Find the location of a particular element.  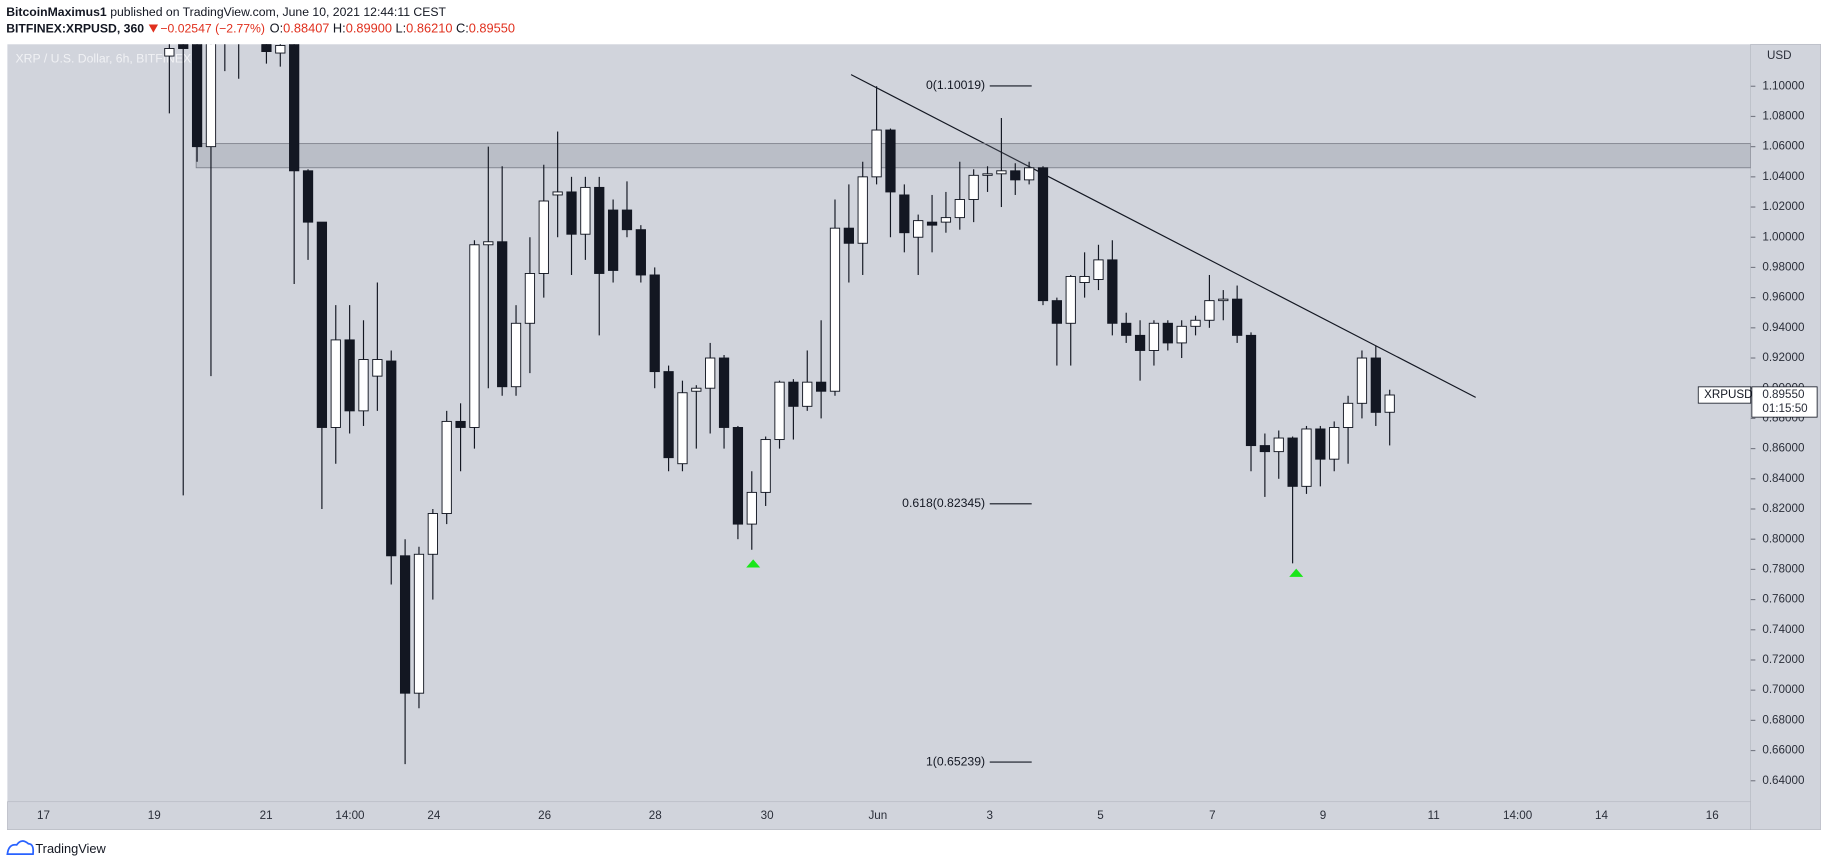

y-tick-label: 0.72000 is located at coordinates (1783, 659).